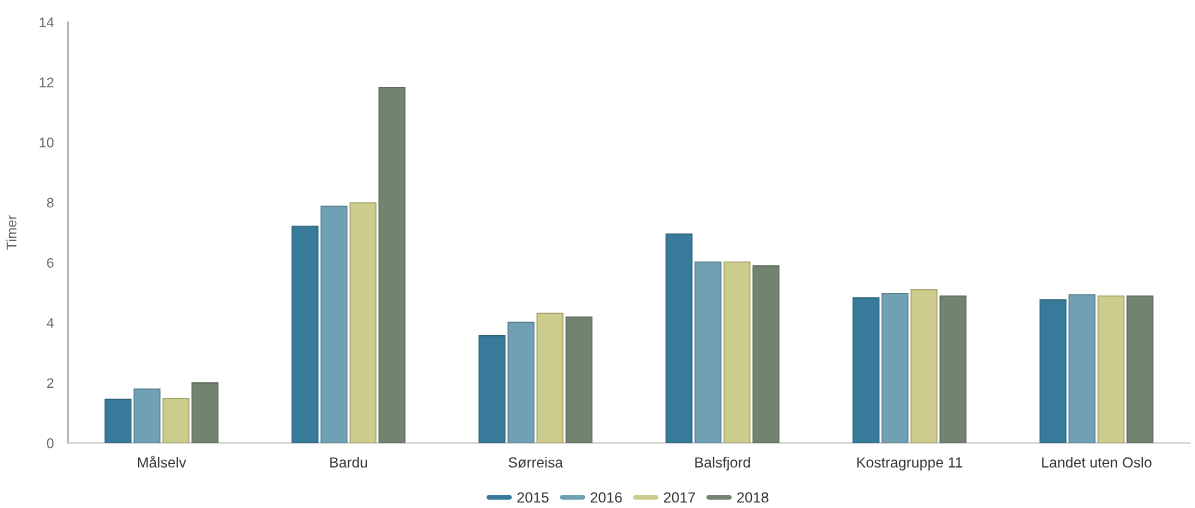  What do you see at coordinates (1097, 462) in the screenshot?
I see `x-tick-label: Landet uten Oslo` at bounding box center [1097, 462].